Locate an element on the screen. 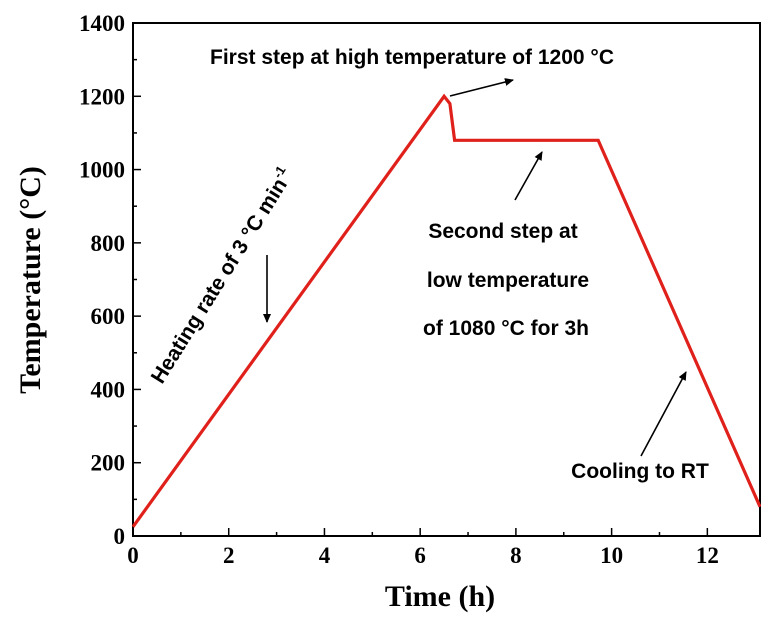 The image size is (761, 619). annotation-second-step-line3: of 1080 °C for 3h is located at coordinates (506, 328).